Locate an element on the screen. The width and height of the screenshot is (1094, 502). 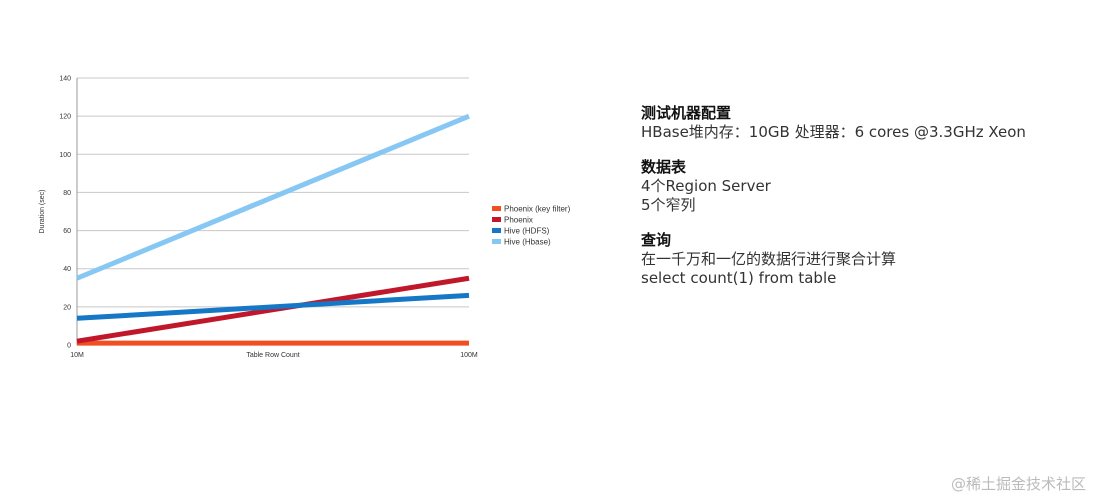
info-line: 4个Region Server is located at coordinates (706, 186).